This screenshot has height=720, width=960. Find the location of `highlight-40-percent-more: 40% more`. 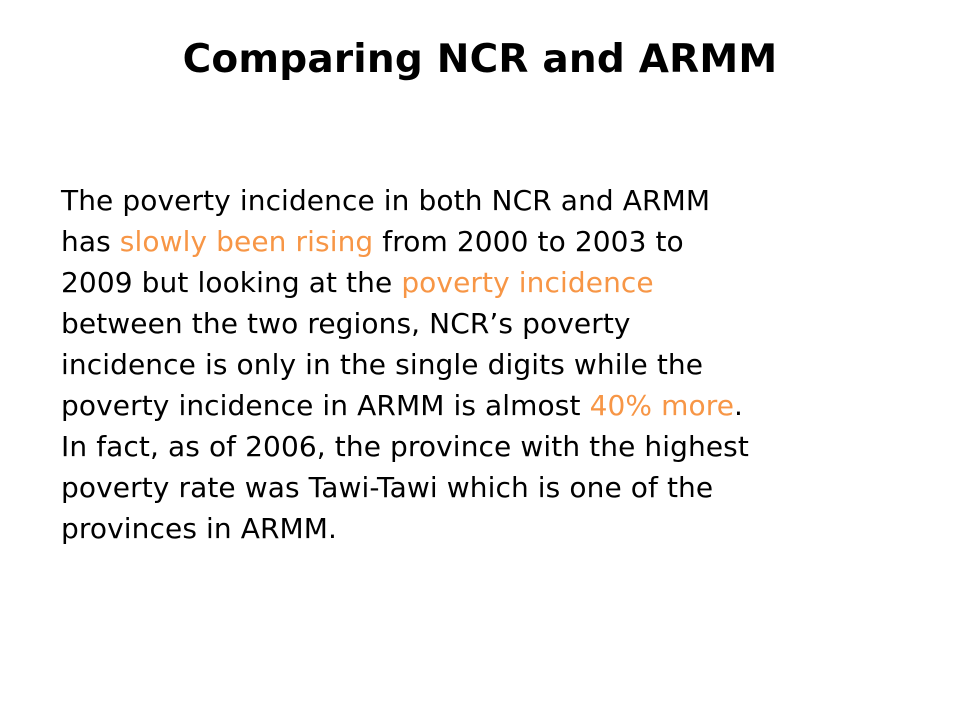

highlight-40-percent-more: 40% more is located at coordinates (662, 405).